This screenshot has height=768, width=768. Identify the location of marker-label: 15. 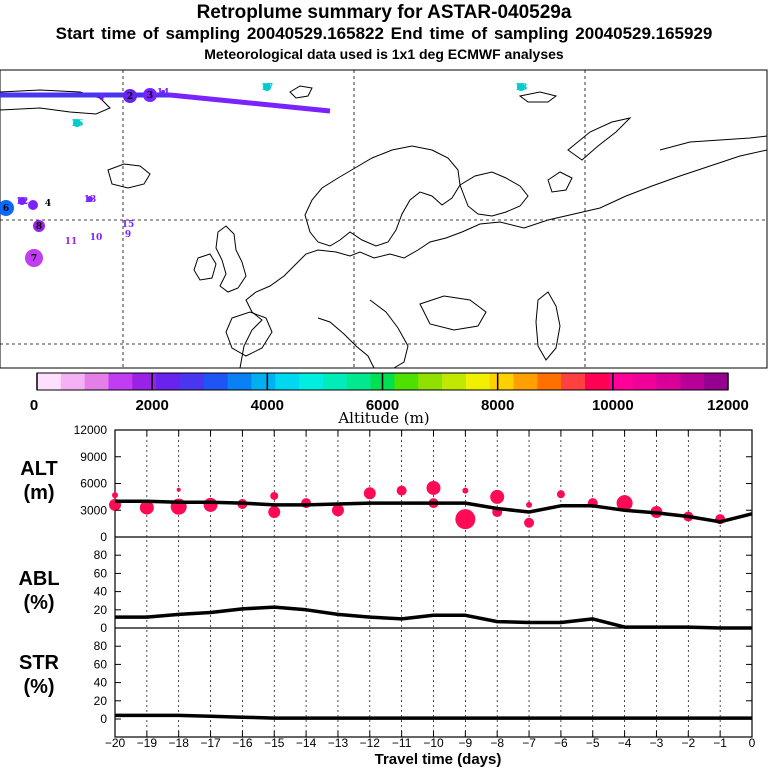
(128, 225).